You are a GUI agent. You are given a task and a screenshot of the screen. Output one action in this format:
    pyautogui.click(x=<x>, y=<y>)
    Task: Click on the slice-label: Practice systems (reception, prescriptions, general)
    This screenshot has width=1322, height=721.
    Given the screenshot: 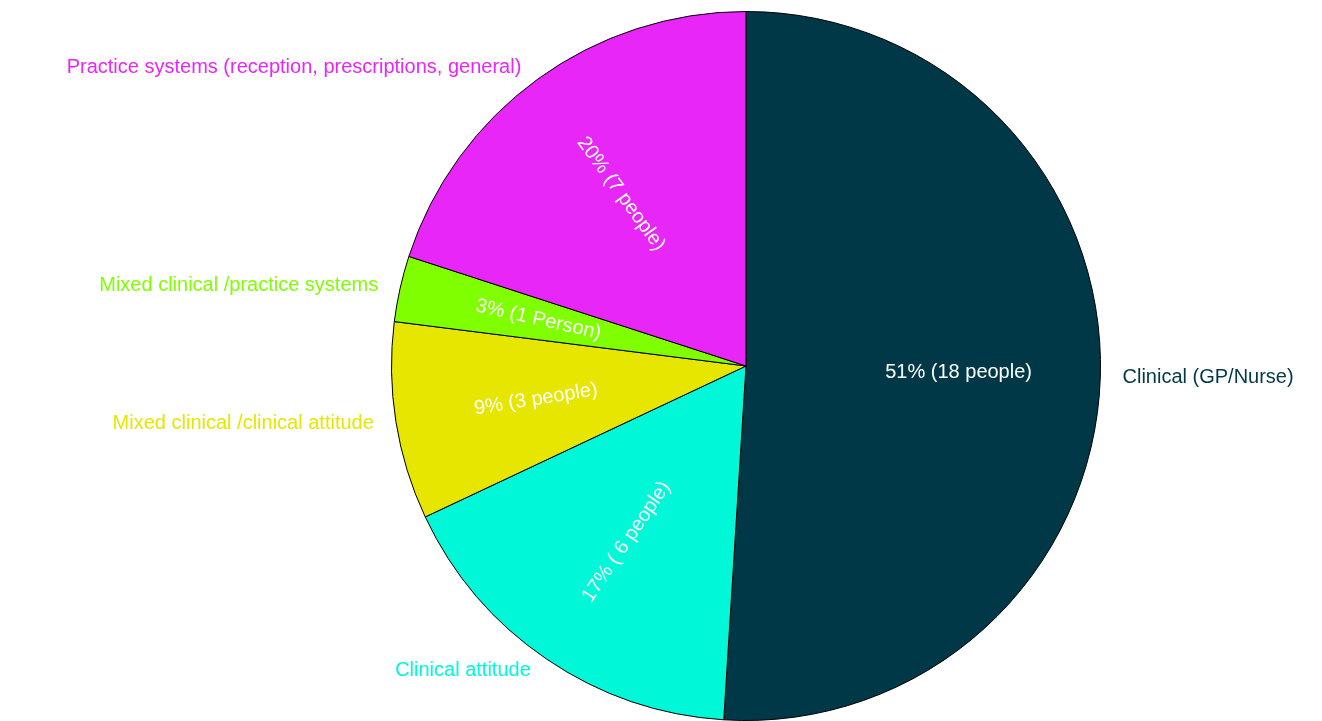 What is the action you would take?
    pyautogui.click(x=294, y=66)
    